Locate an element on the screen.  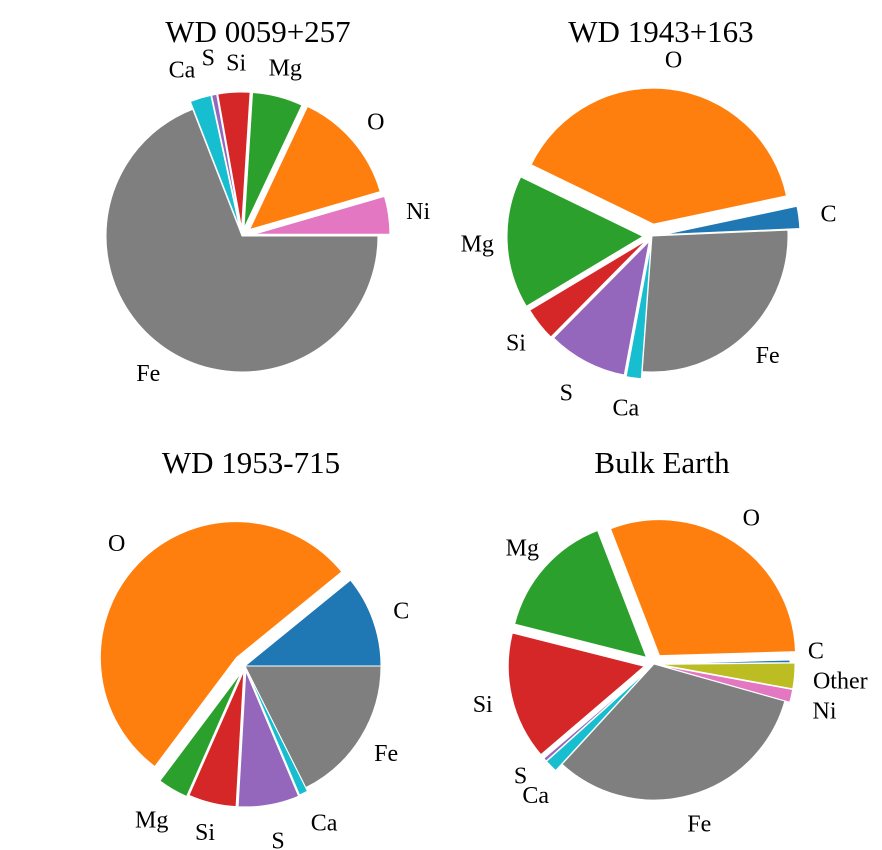
chart-title: WD 0059+257 is located at coordinates (257, 31).